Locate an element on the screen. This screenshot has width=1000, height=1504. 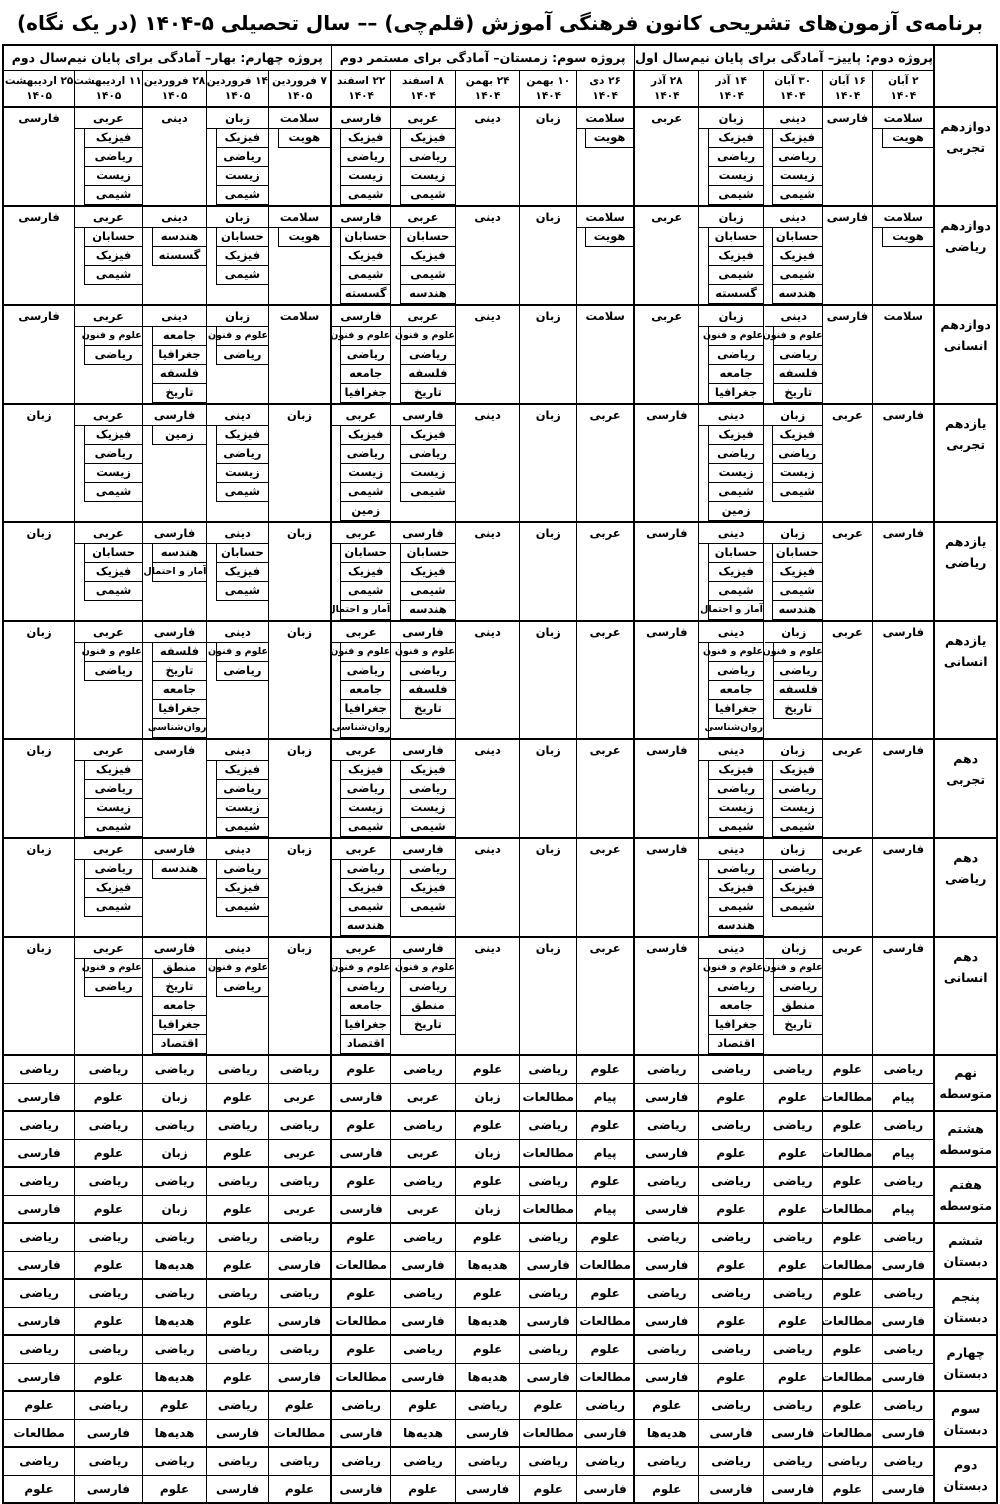
exam-cell: زبان علوم و فنون ریاضی جامعه جغرافیا is located at coordinates (731, 354).